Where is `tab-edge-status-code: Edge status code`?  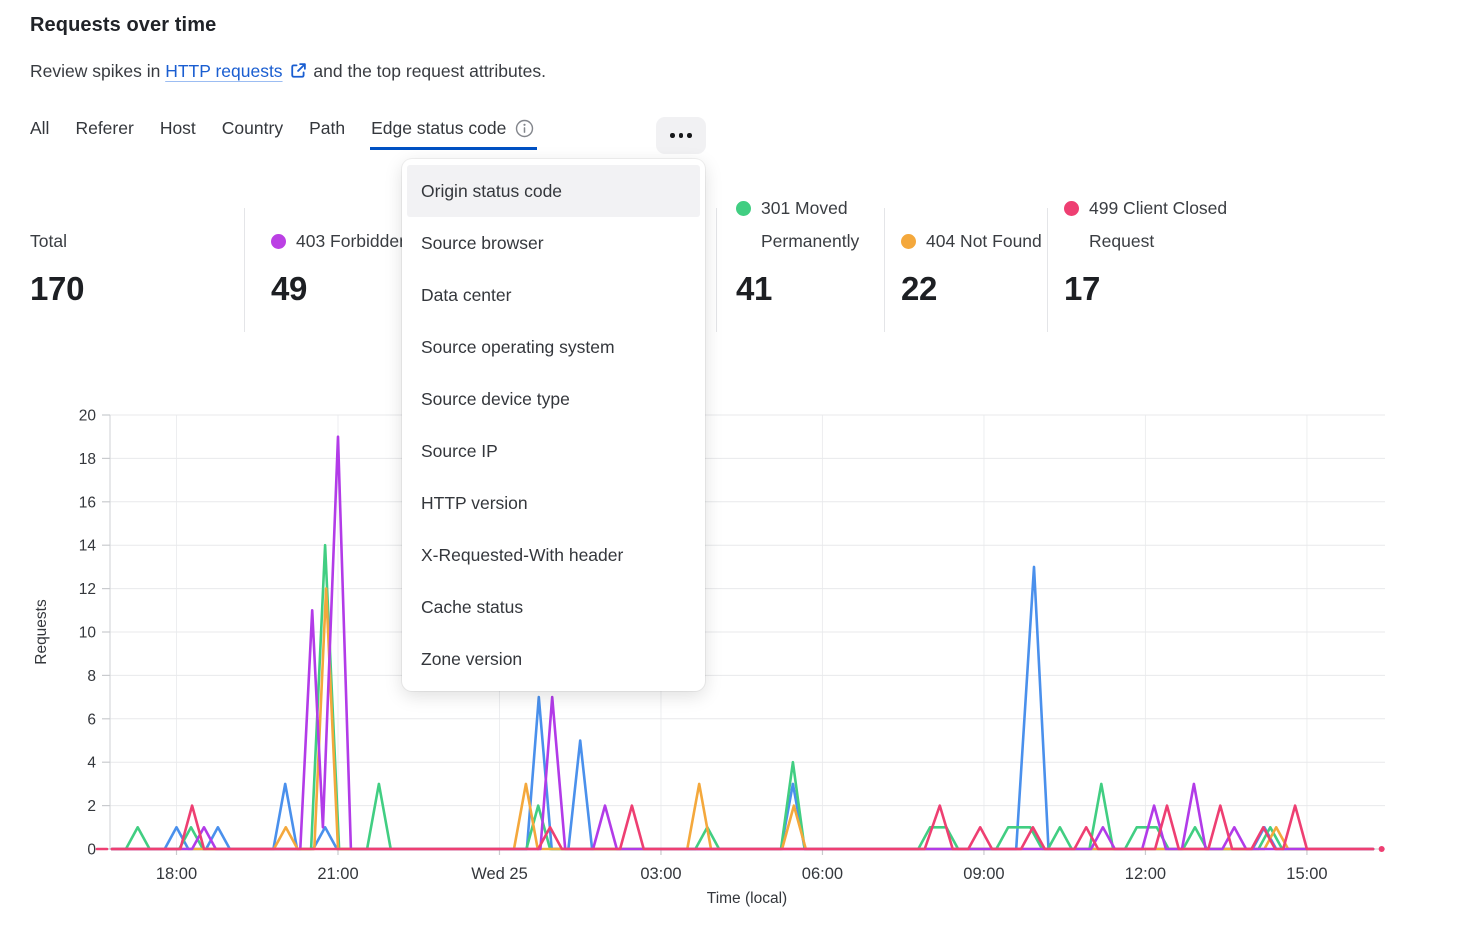
tab-edge-status-code: Edge status code is located at coordinates (454, 134).